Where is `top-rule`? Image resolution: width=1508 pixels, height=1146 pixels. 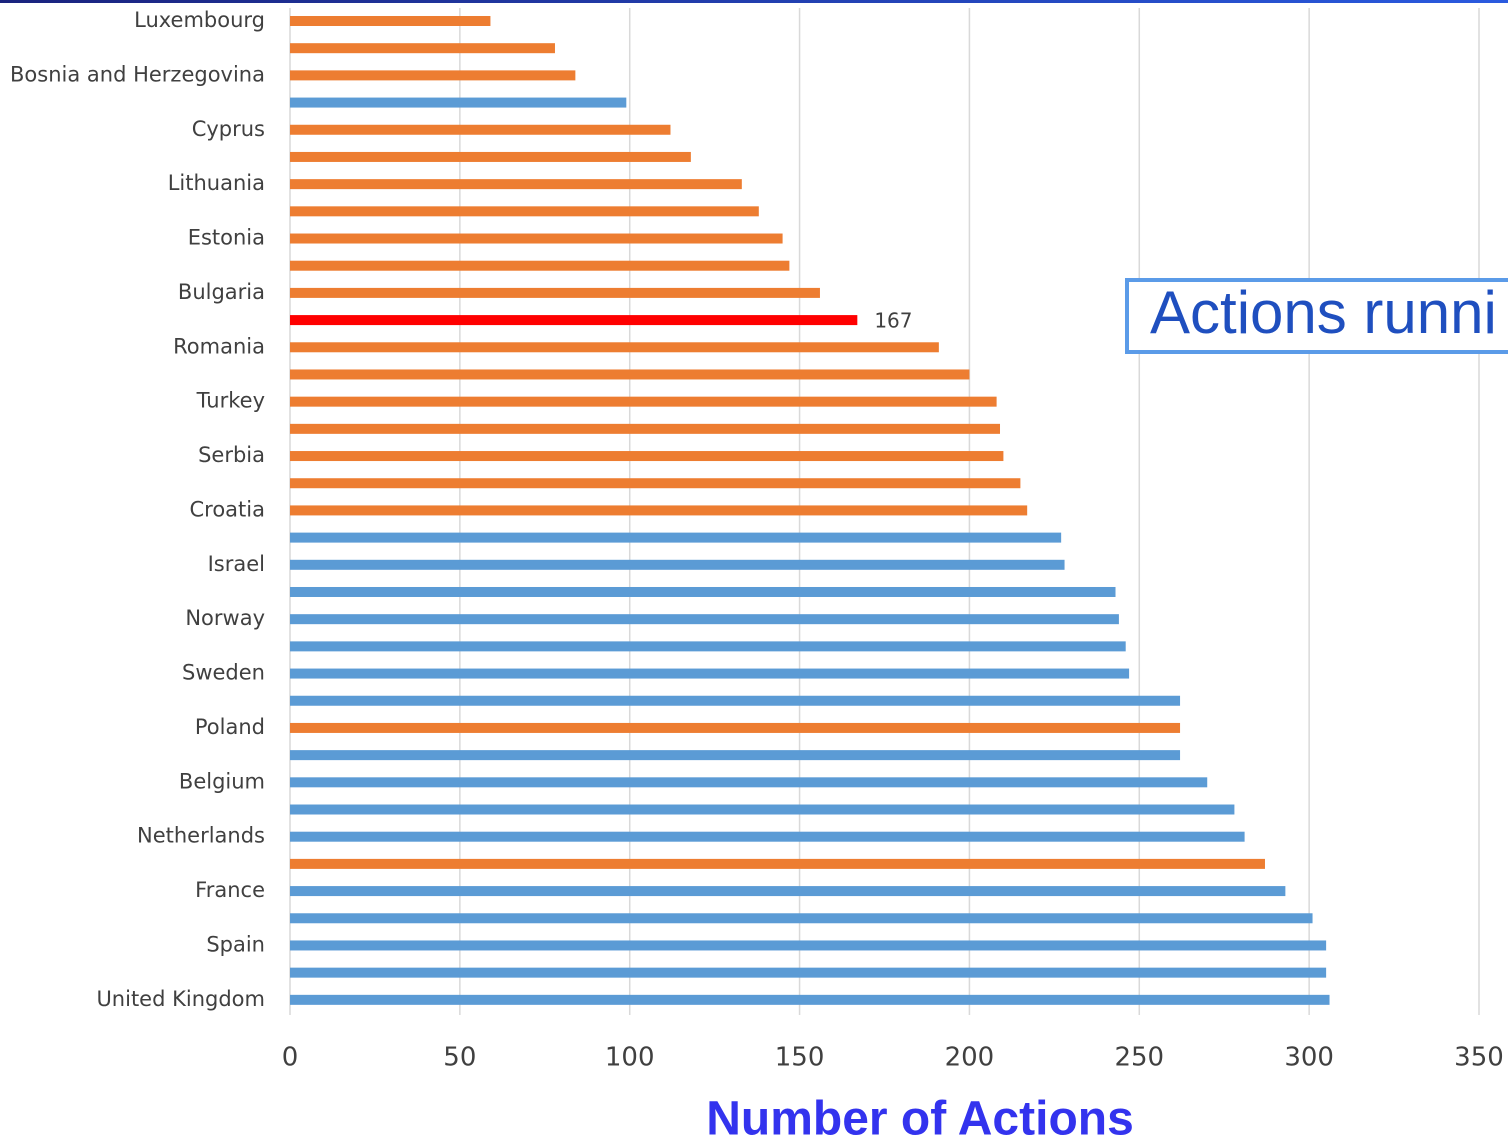
top-rule is located at coordinates (754, 1).